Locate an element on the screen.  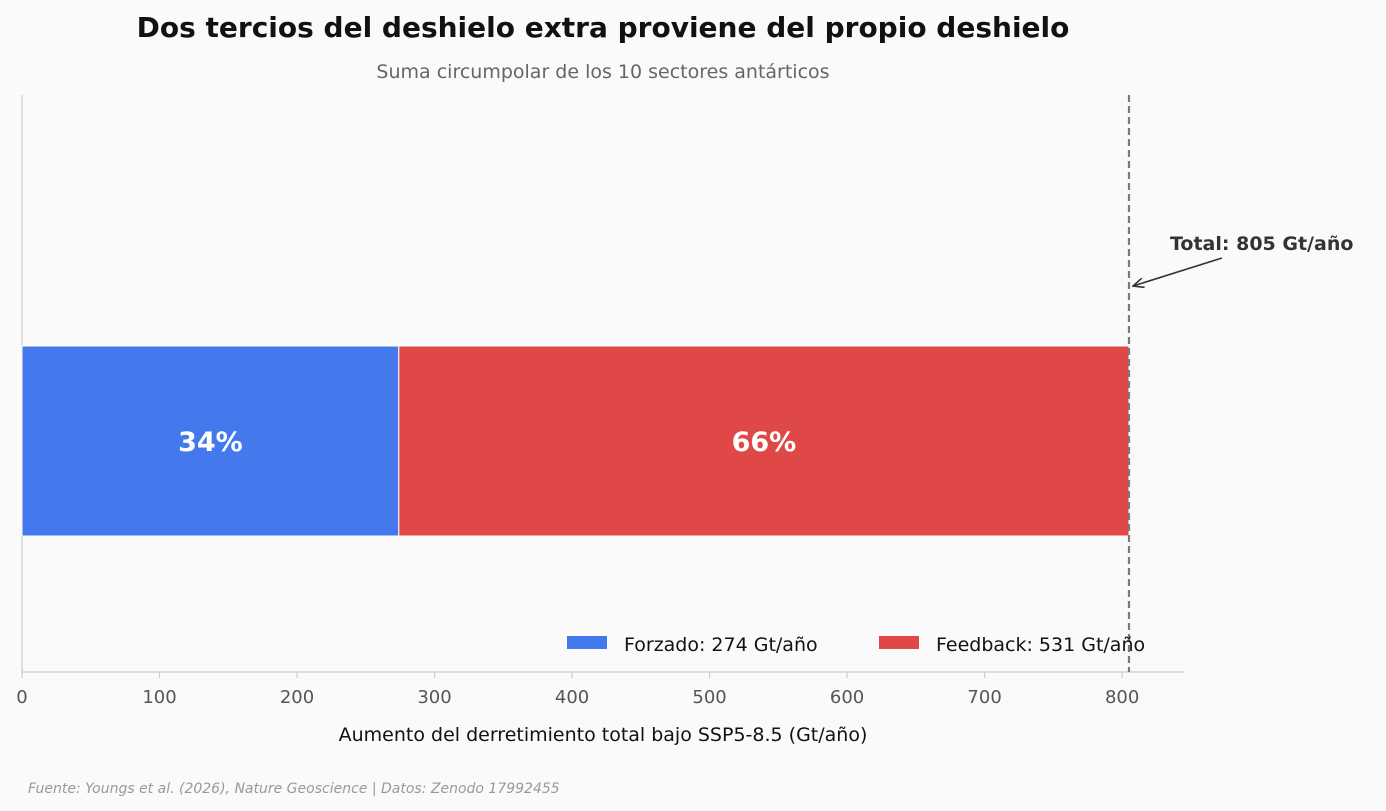
x-tick-label: 700 is located at coordinates (984, 697).